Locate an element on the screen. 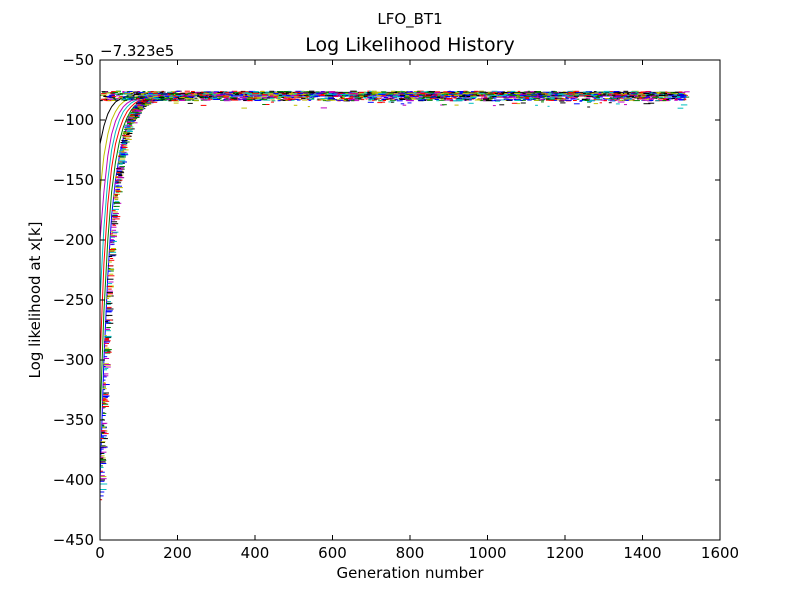 The image size is (800, 600). y-tick-label: −450 is located at coordinates (73, 540).